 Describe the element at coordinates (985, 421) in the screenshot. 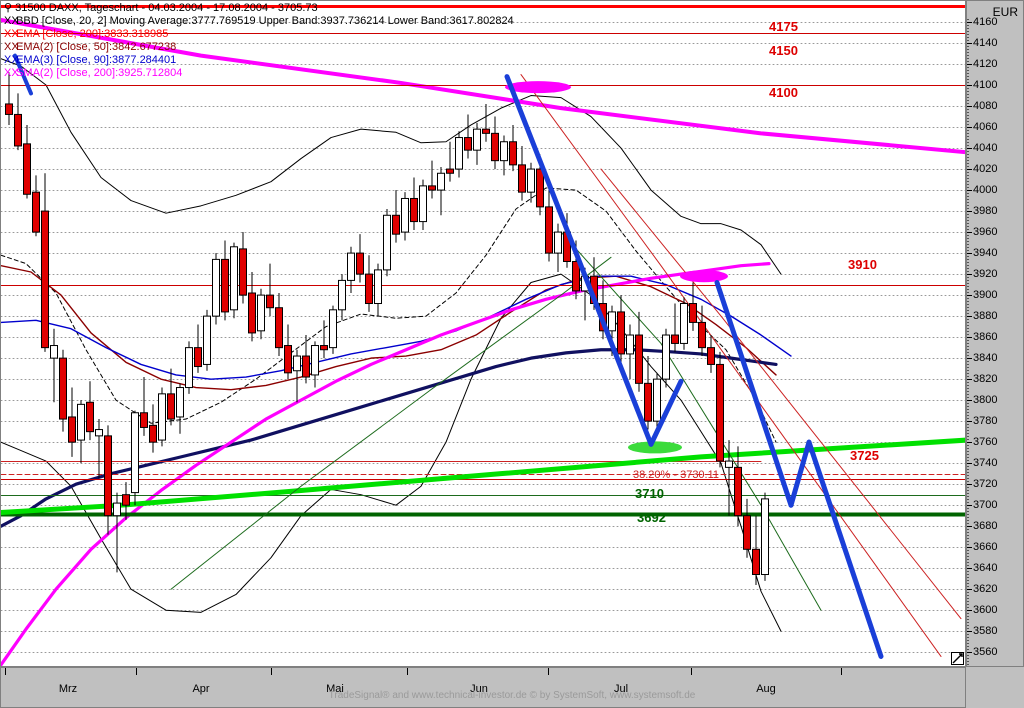

I see `price-tick-label: 3780` at that location.